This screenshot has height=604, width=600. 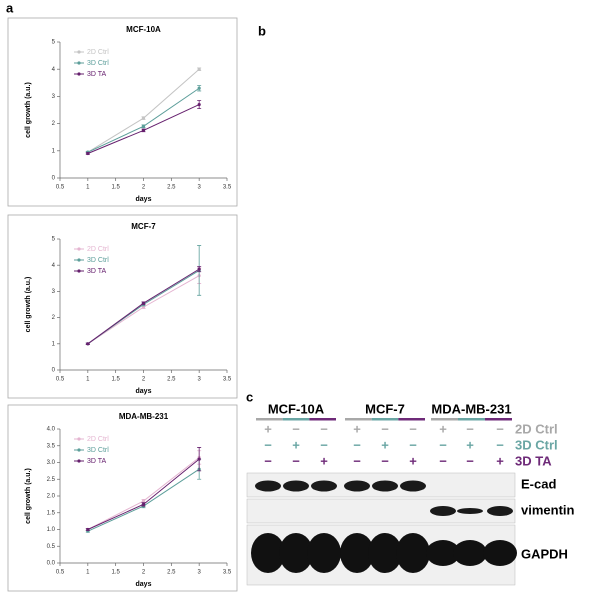 What do you see at coordinates (536, 444) in the screenshot?
I see `condition-label: 3D Ctrl` at bounding box center [536, 444].